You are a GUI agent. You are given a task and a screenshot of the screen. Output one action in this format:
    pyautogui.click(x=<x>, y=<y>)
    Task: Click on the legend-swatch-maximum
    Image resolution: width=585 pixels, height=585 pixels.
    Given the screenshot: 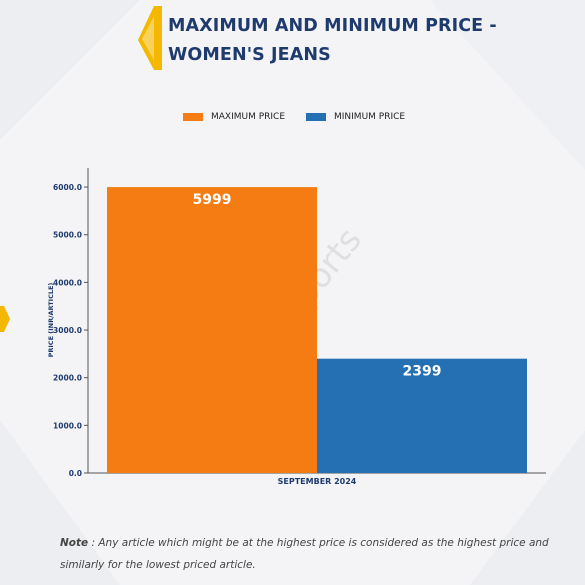 What is the action you would take?
    pyautogui.click(x=193, y=117)
    